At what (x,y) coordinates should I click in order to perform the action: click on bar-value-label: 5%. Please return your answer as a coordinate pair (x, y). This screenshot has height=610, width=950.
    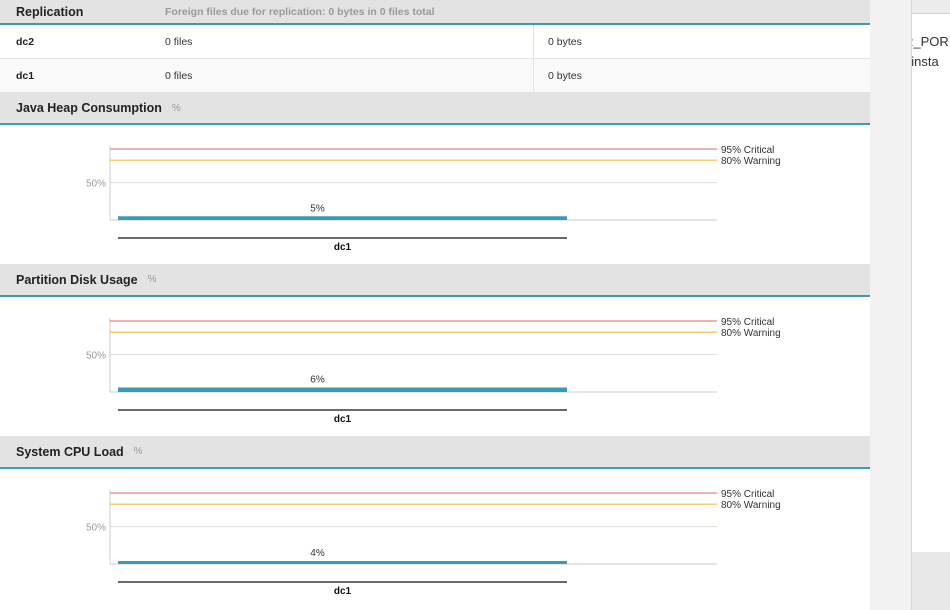
    Looking at the image, I should click on (317, 208).